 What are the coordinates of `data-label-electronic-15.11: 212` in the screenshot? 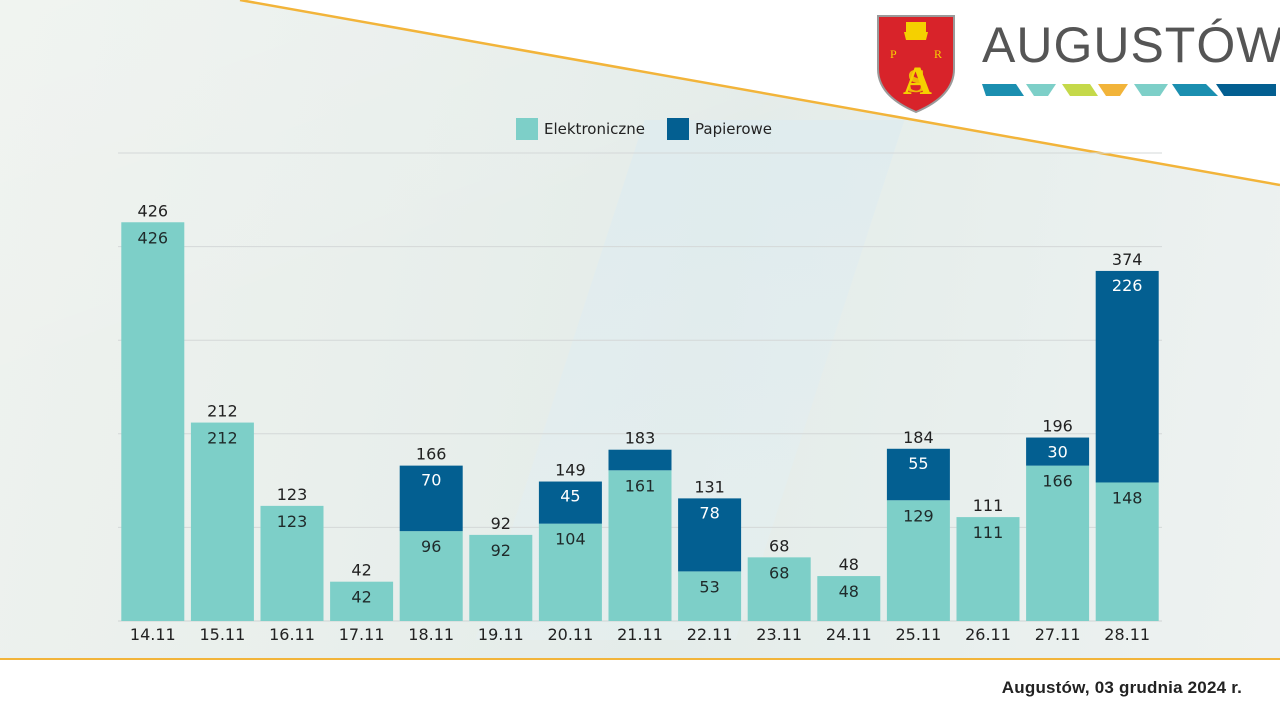 It's located at (222, 438).